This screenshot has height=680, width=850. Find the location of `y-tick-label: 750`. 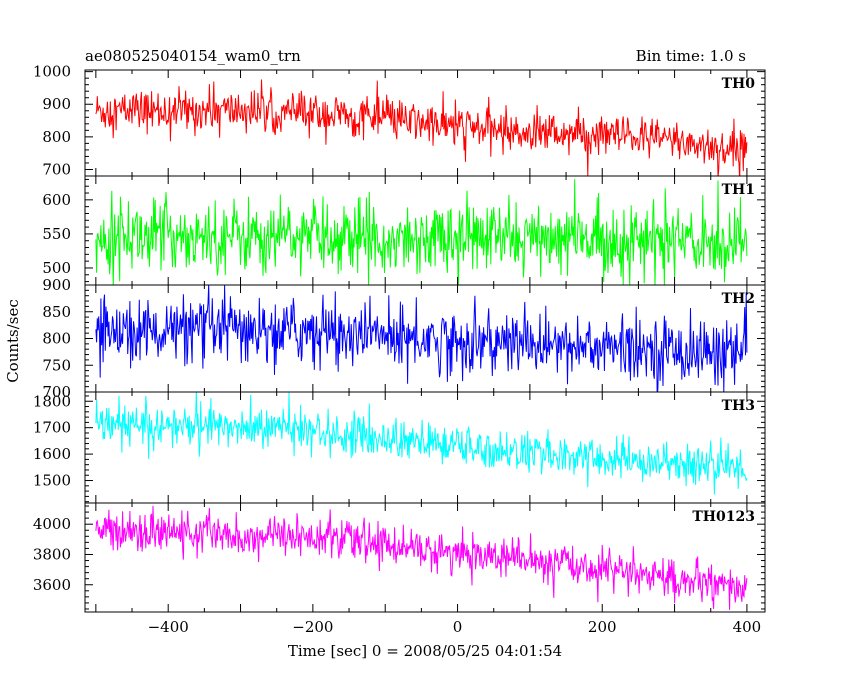

y-tick-label: 750 is located at coordinates (56, 365).